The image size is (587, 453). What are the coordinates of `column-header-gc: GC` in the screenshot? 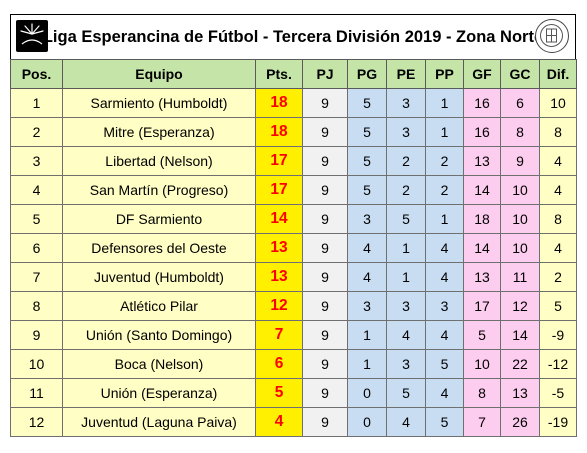 It's located at (520, 74).